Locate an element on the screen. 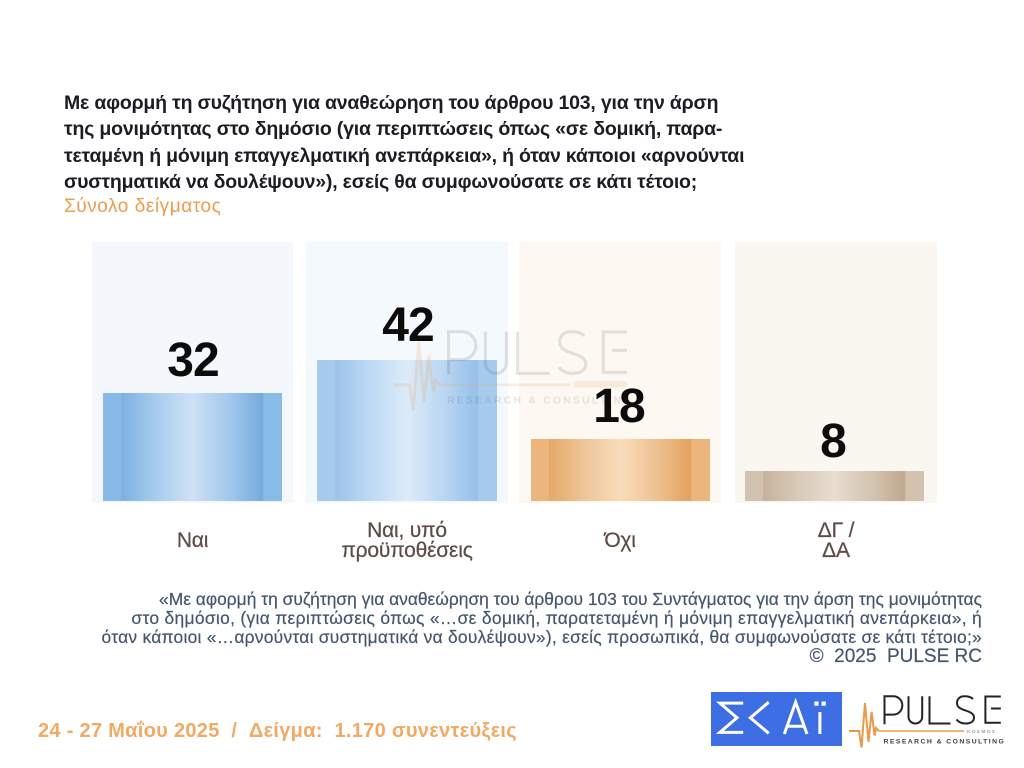 The width and height of the screenshot is (1024, 768). svg-text: ΚΟΣΜΟΣ is located at coordinates (981, 732).